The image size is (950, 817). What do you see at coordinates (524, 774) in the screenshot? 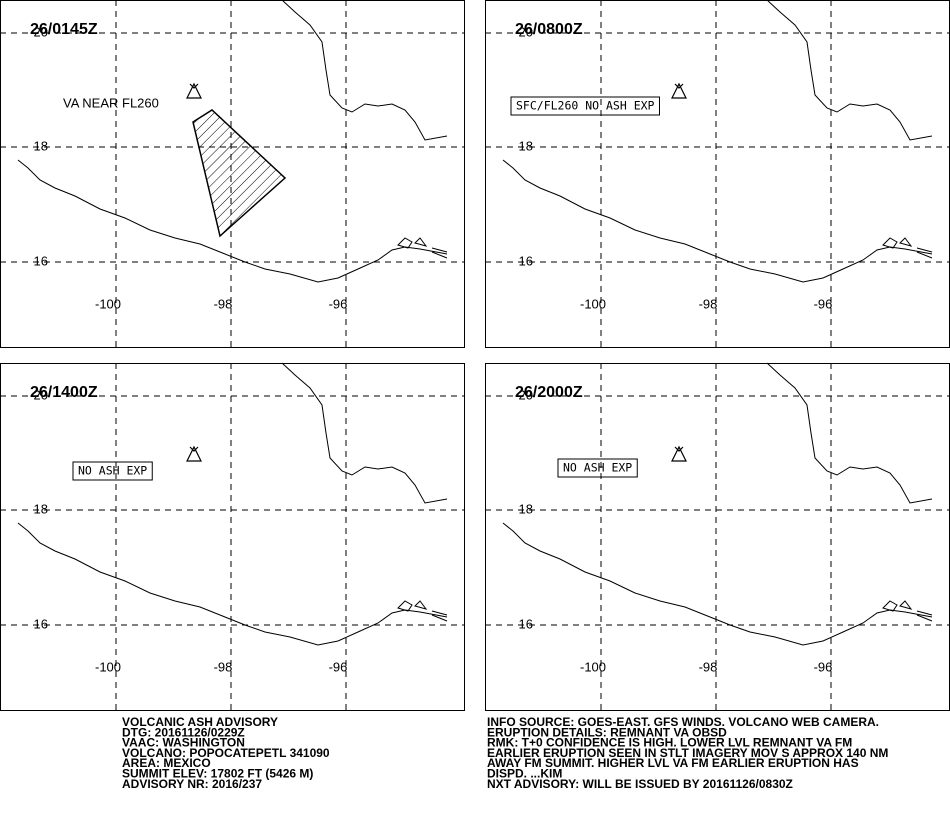
I see `footer-line: DISPD. ...KIM` at bounding box center [524, 774].